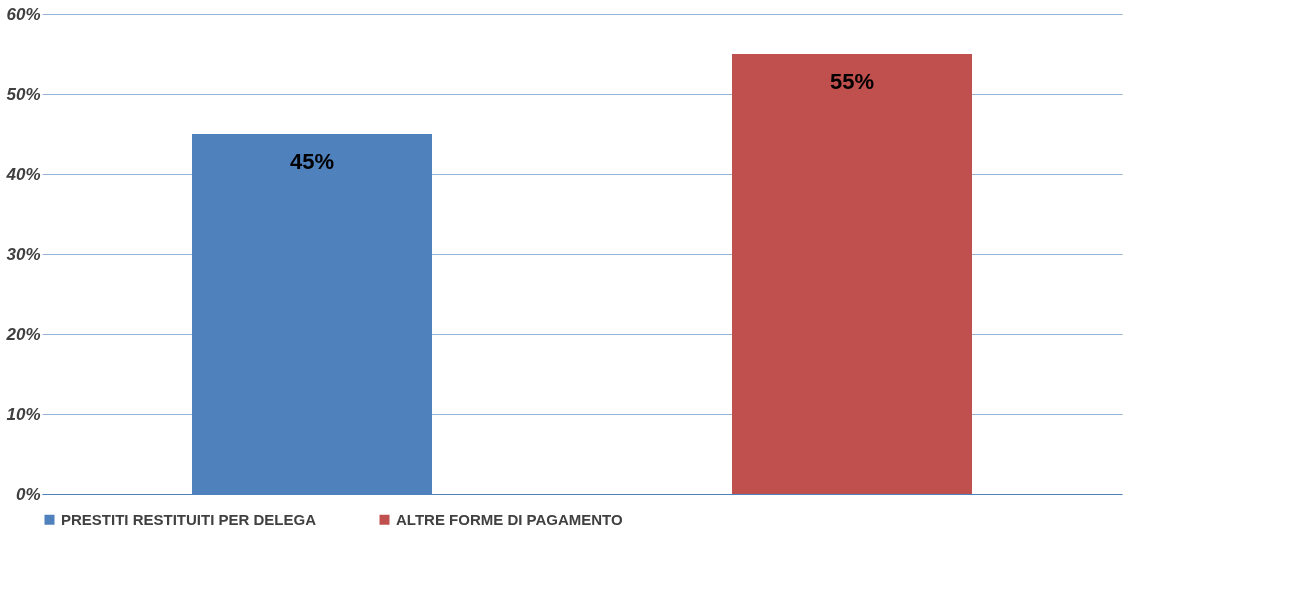 The height and width of the screenshot is (609, 1303). What do you see at coordinates (23, 94) in the screenshot?
I see `y-tick-label: 50%` at bounding box center [23, 94].